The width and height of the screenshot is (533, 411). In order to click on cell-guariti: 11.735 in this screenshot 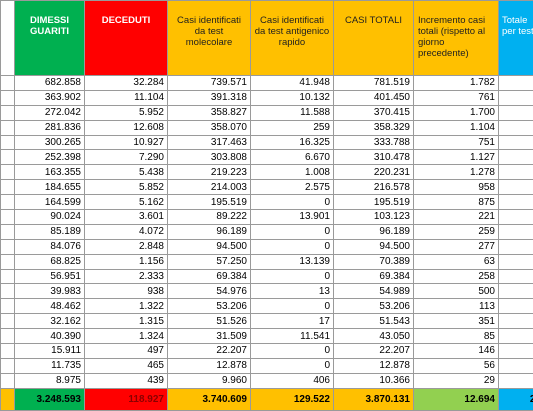, I will do `click(50, 365)`.